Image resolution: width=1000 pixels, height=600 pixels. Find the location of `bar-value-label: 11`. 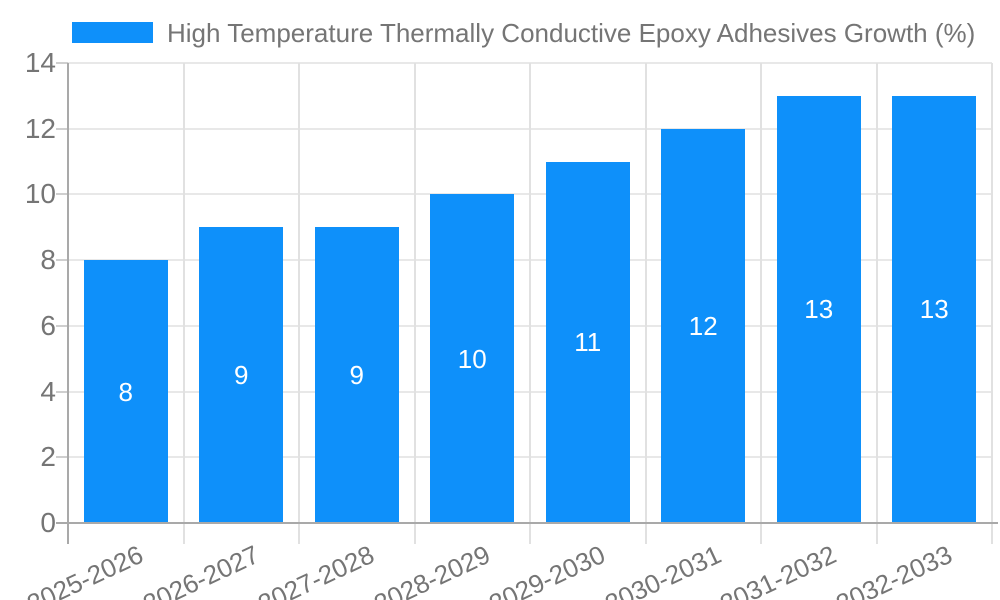

bar-value-label: 11 is located at coordinates (588, 342).